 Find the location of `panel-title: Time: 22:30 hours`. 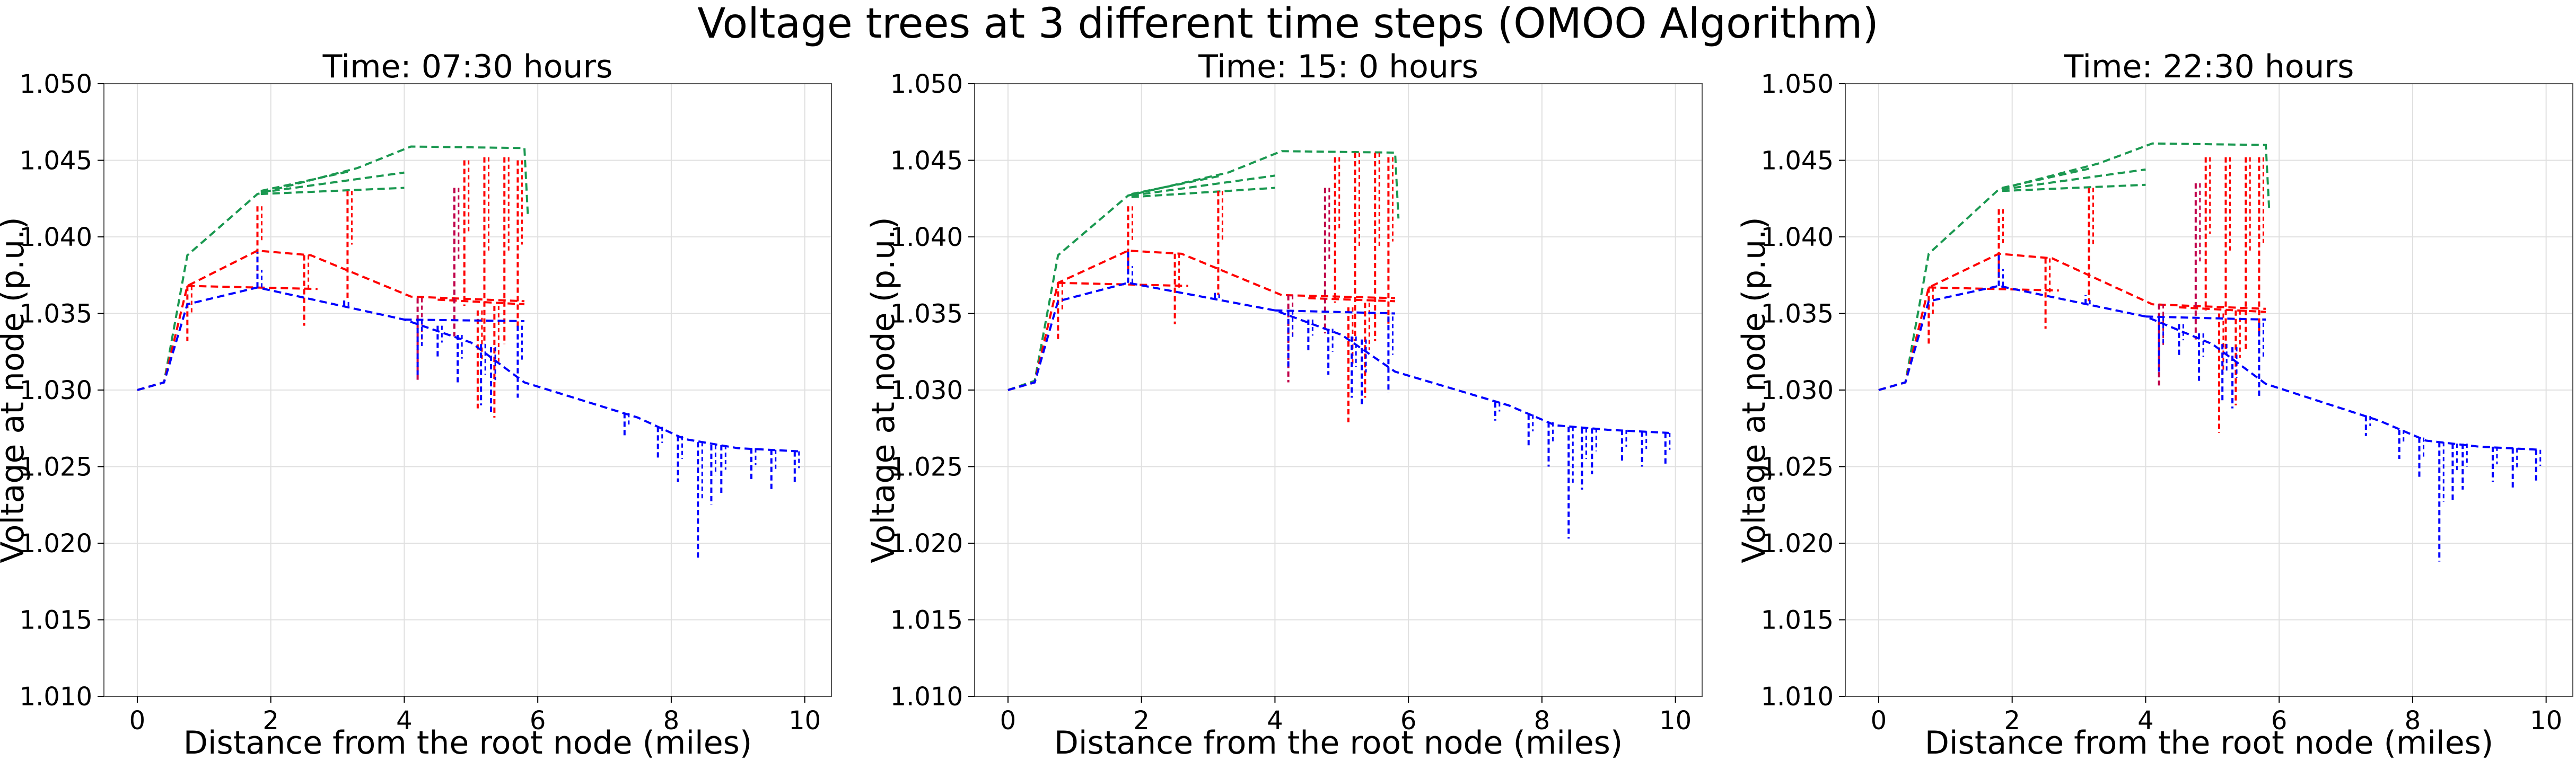

panel-title: Time: 22:30 hours is located at coordinates (2209, 66).